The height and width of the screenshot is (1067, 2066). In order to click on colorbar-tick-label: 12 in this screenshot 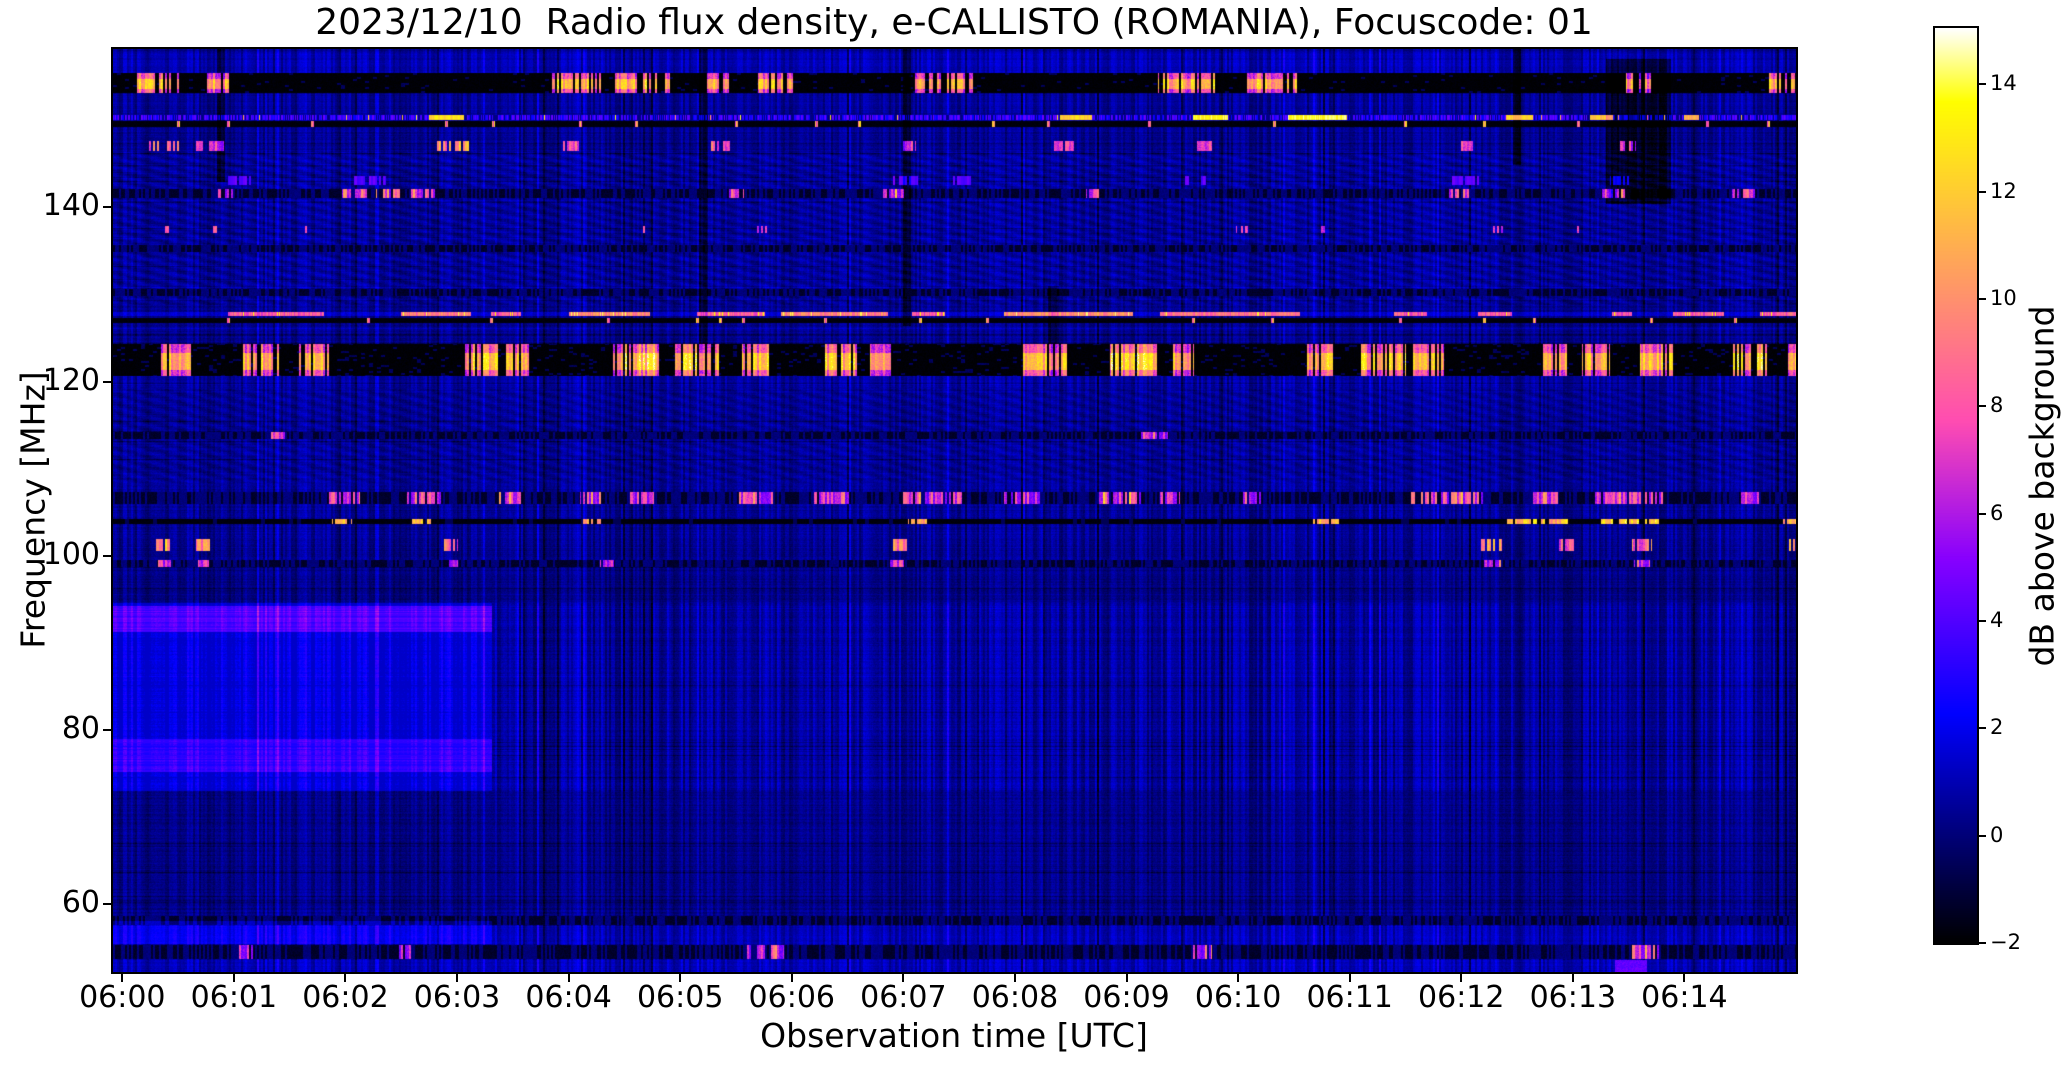, I will do `click(2003, 190)`.